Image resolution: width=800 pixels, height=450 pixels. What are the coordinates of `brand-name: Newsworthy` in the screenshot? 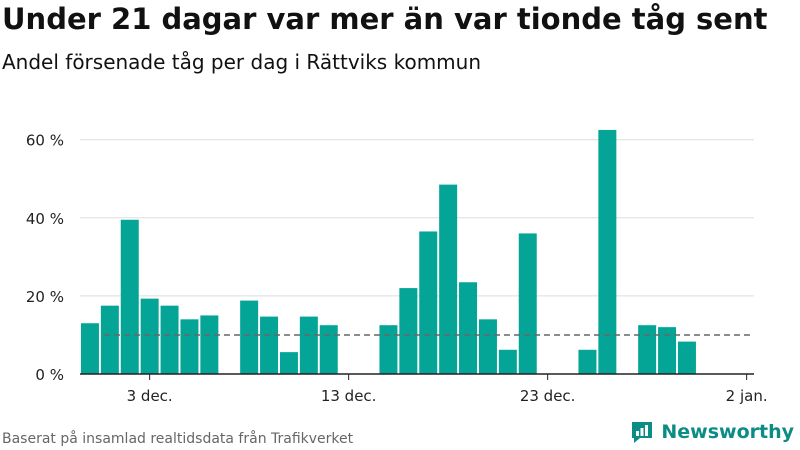 It's located at (727, 432).